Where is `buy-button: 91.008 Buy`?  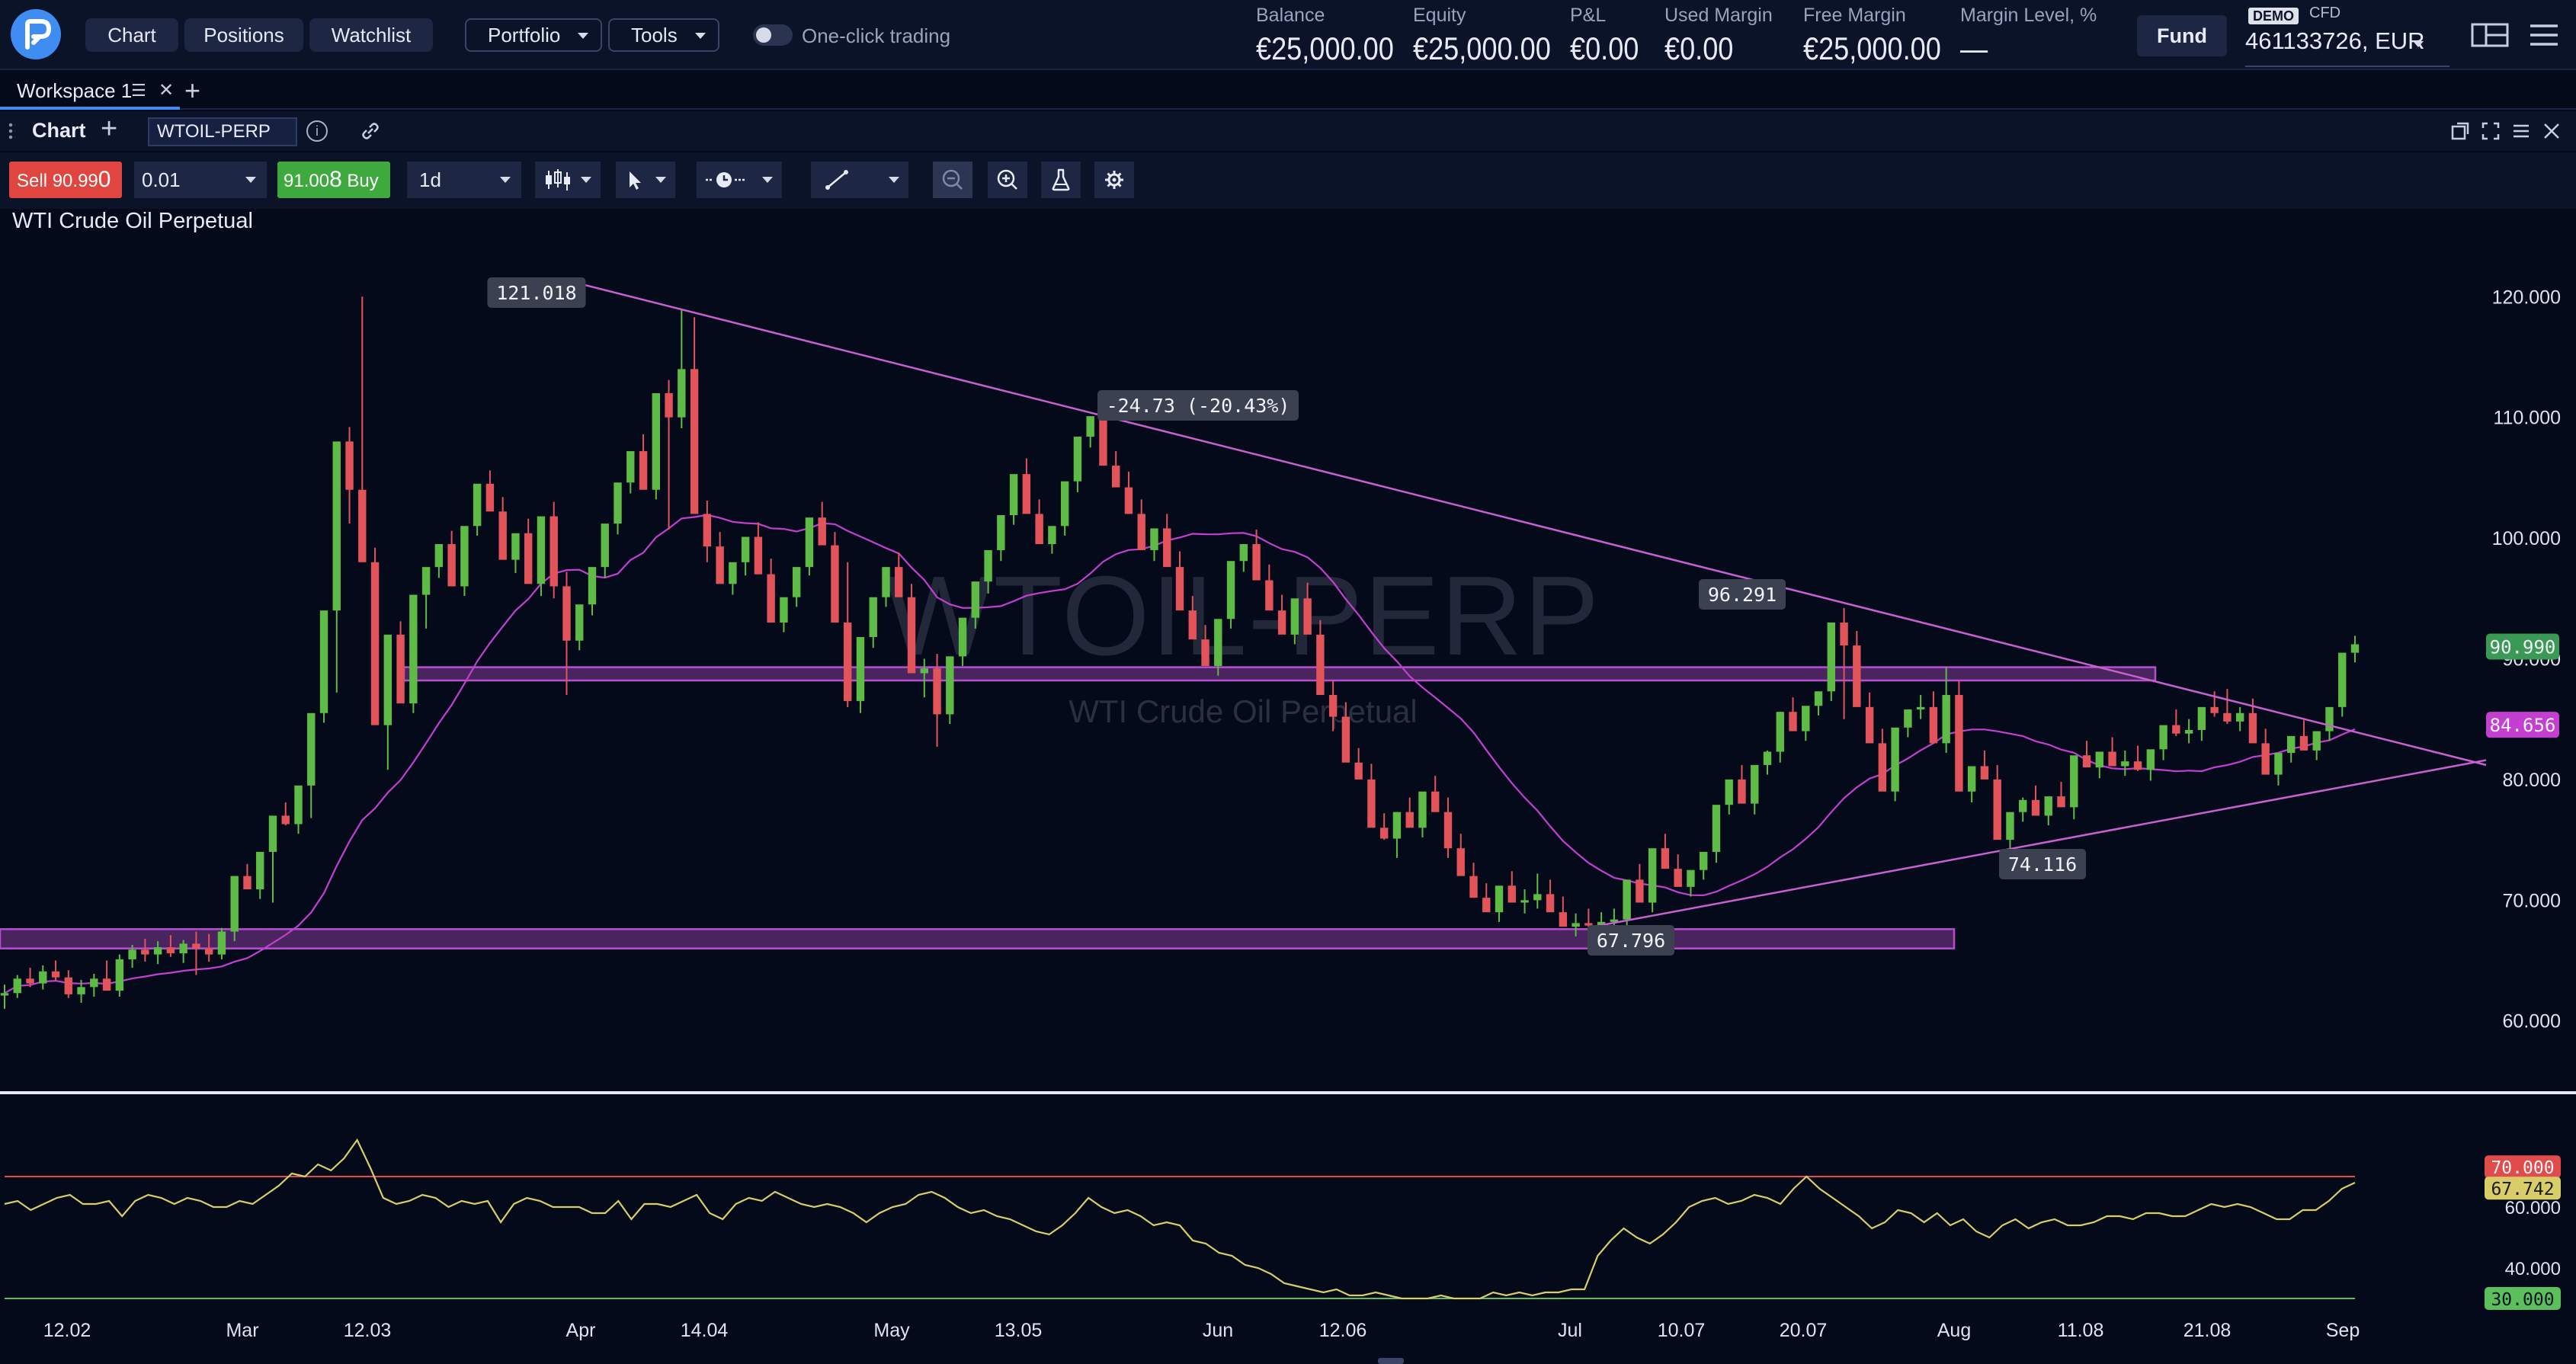 buy-button: 91.008 Buy is located at coordinates (333, 180).